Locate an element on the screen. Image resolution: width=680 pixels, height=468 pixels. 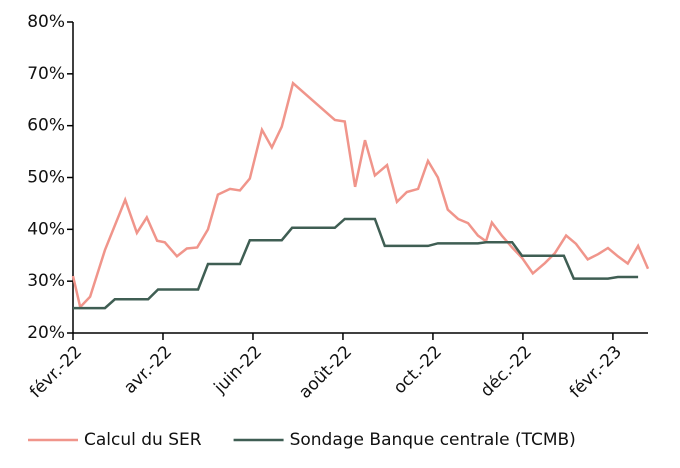
x-tick-label: oct.-22 is located at coordinates (418, 370).